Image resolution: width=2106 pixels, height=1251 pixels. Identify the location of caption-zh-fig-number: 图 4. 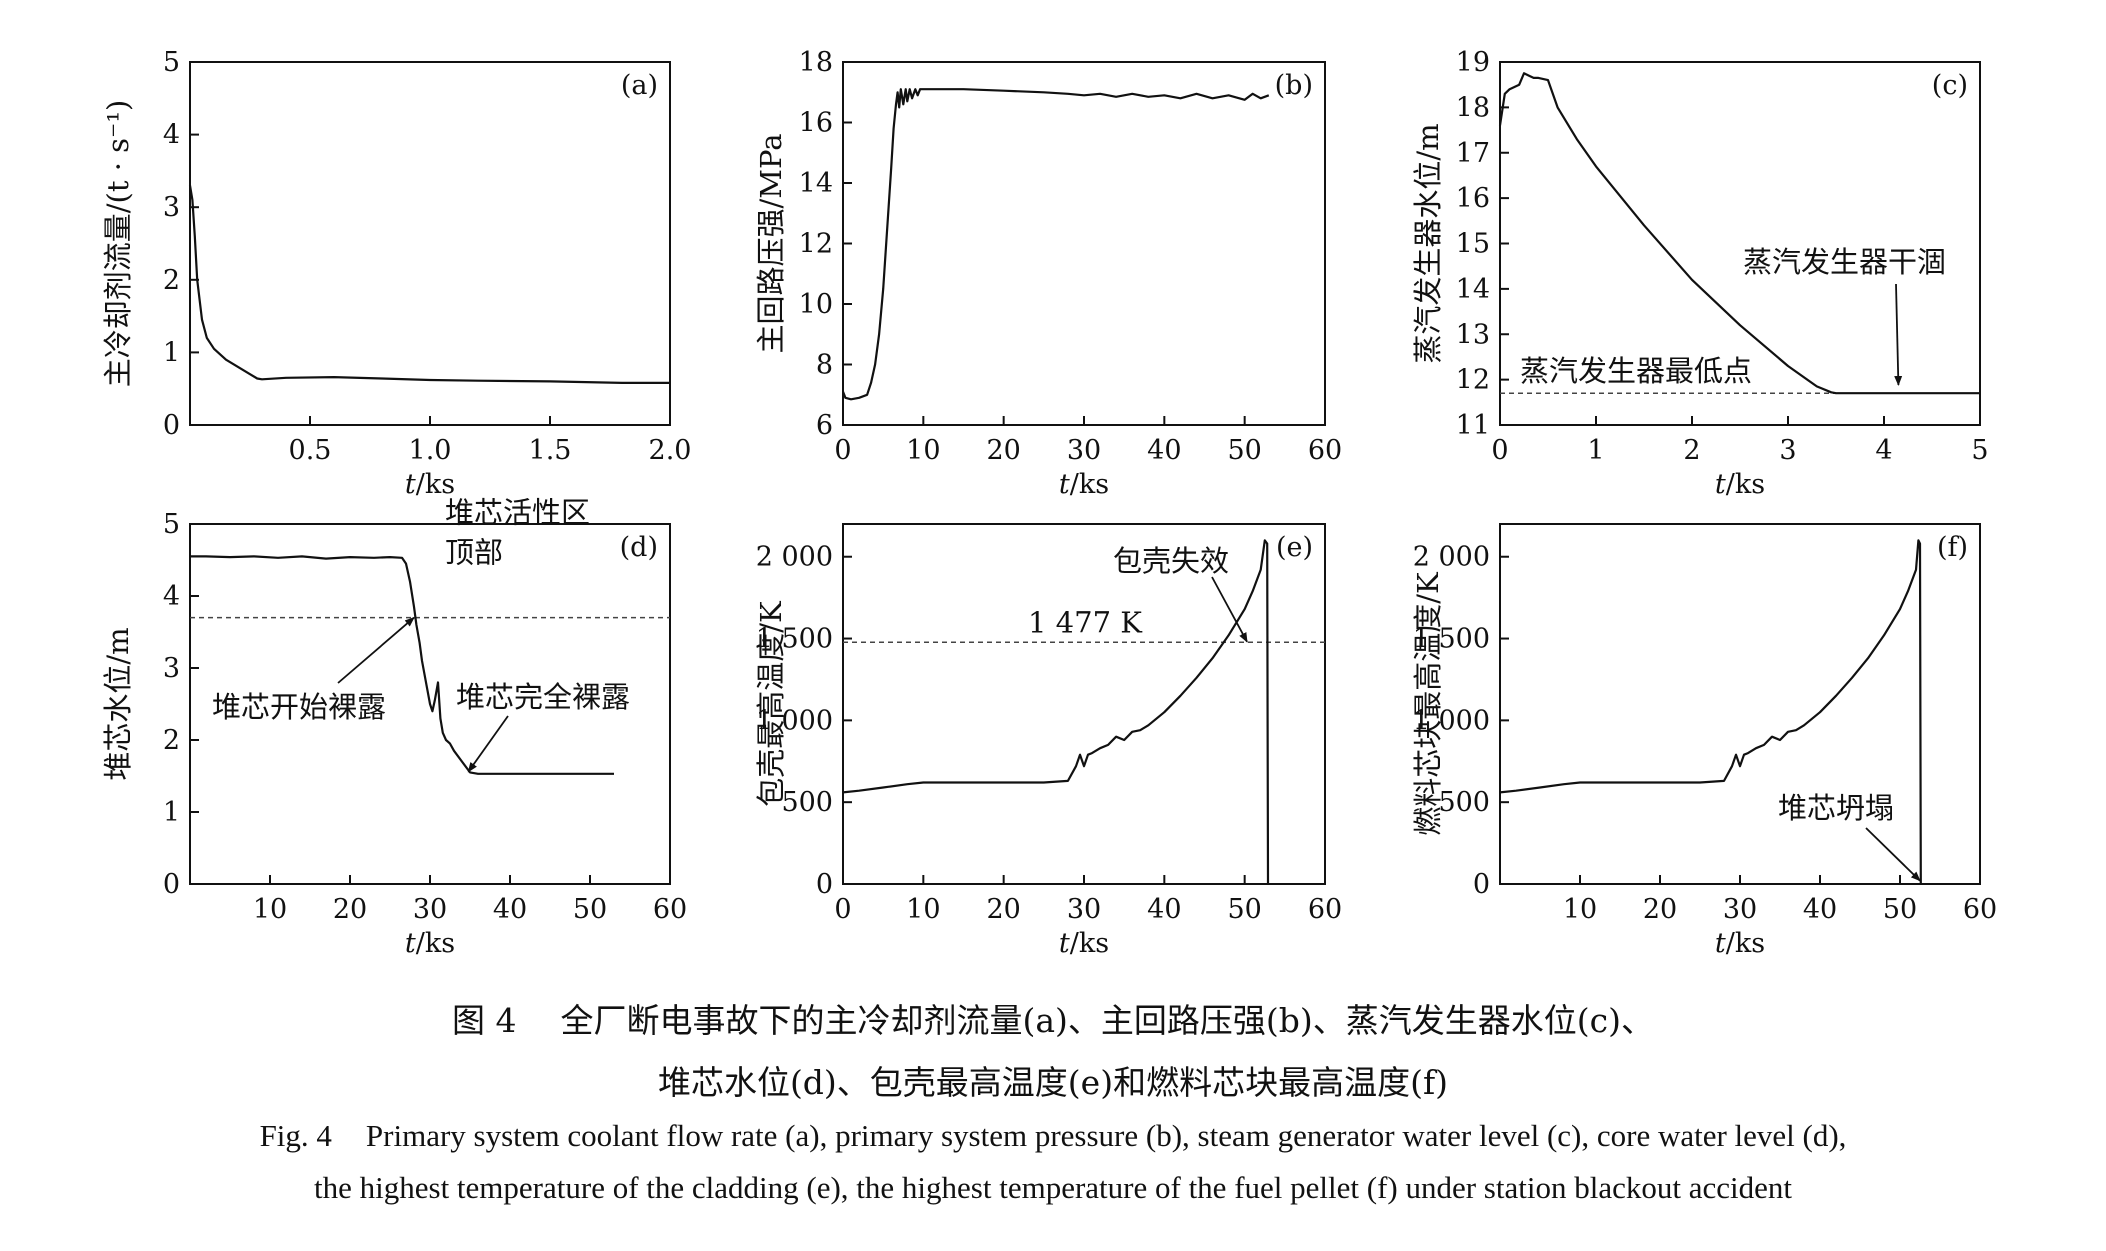
(484, 1020).